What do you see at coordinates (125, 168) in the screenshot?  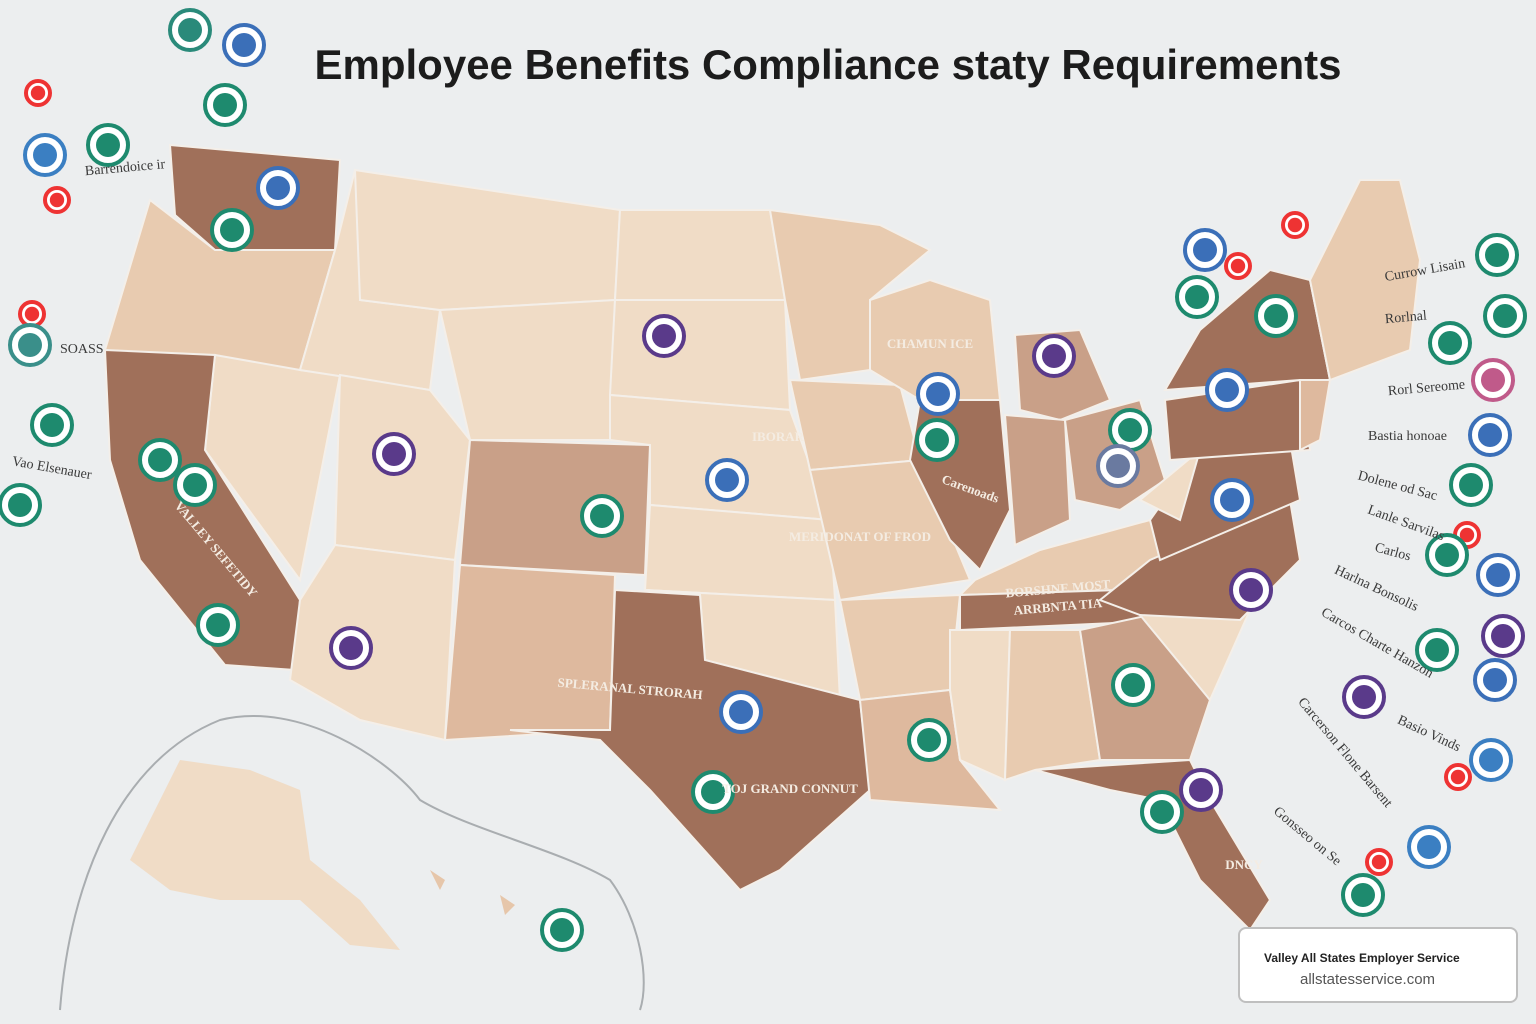 I see `side-label: Barrendoice ir` at bounding box center [125, 168].